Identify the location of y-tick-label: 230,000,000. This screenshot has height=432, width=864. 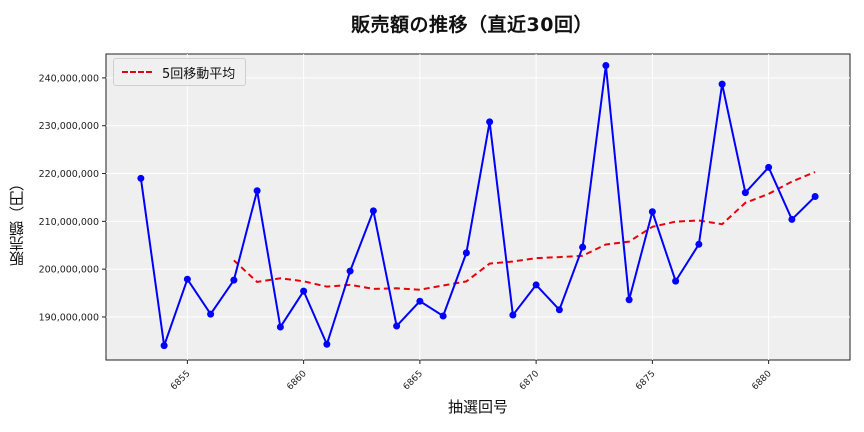
(69, 126).